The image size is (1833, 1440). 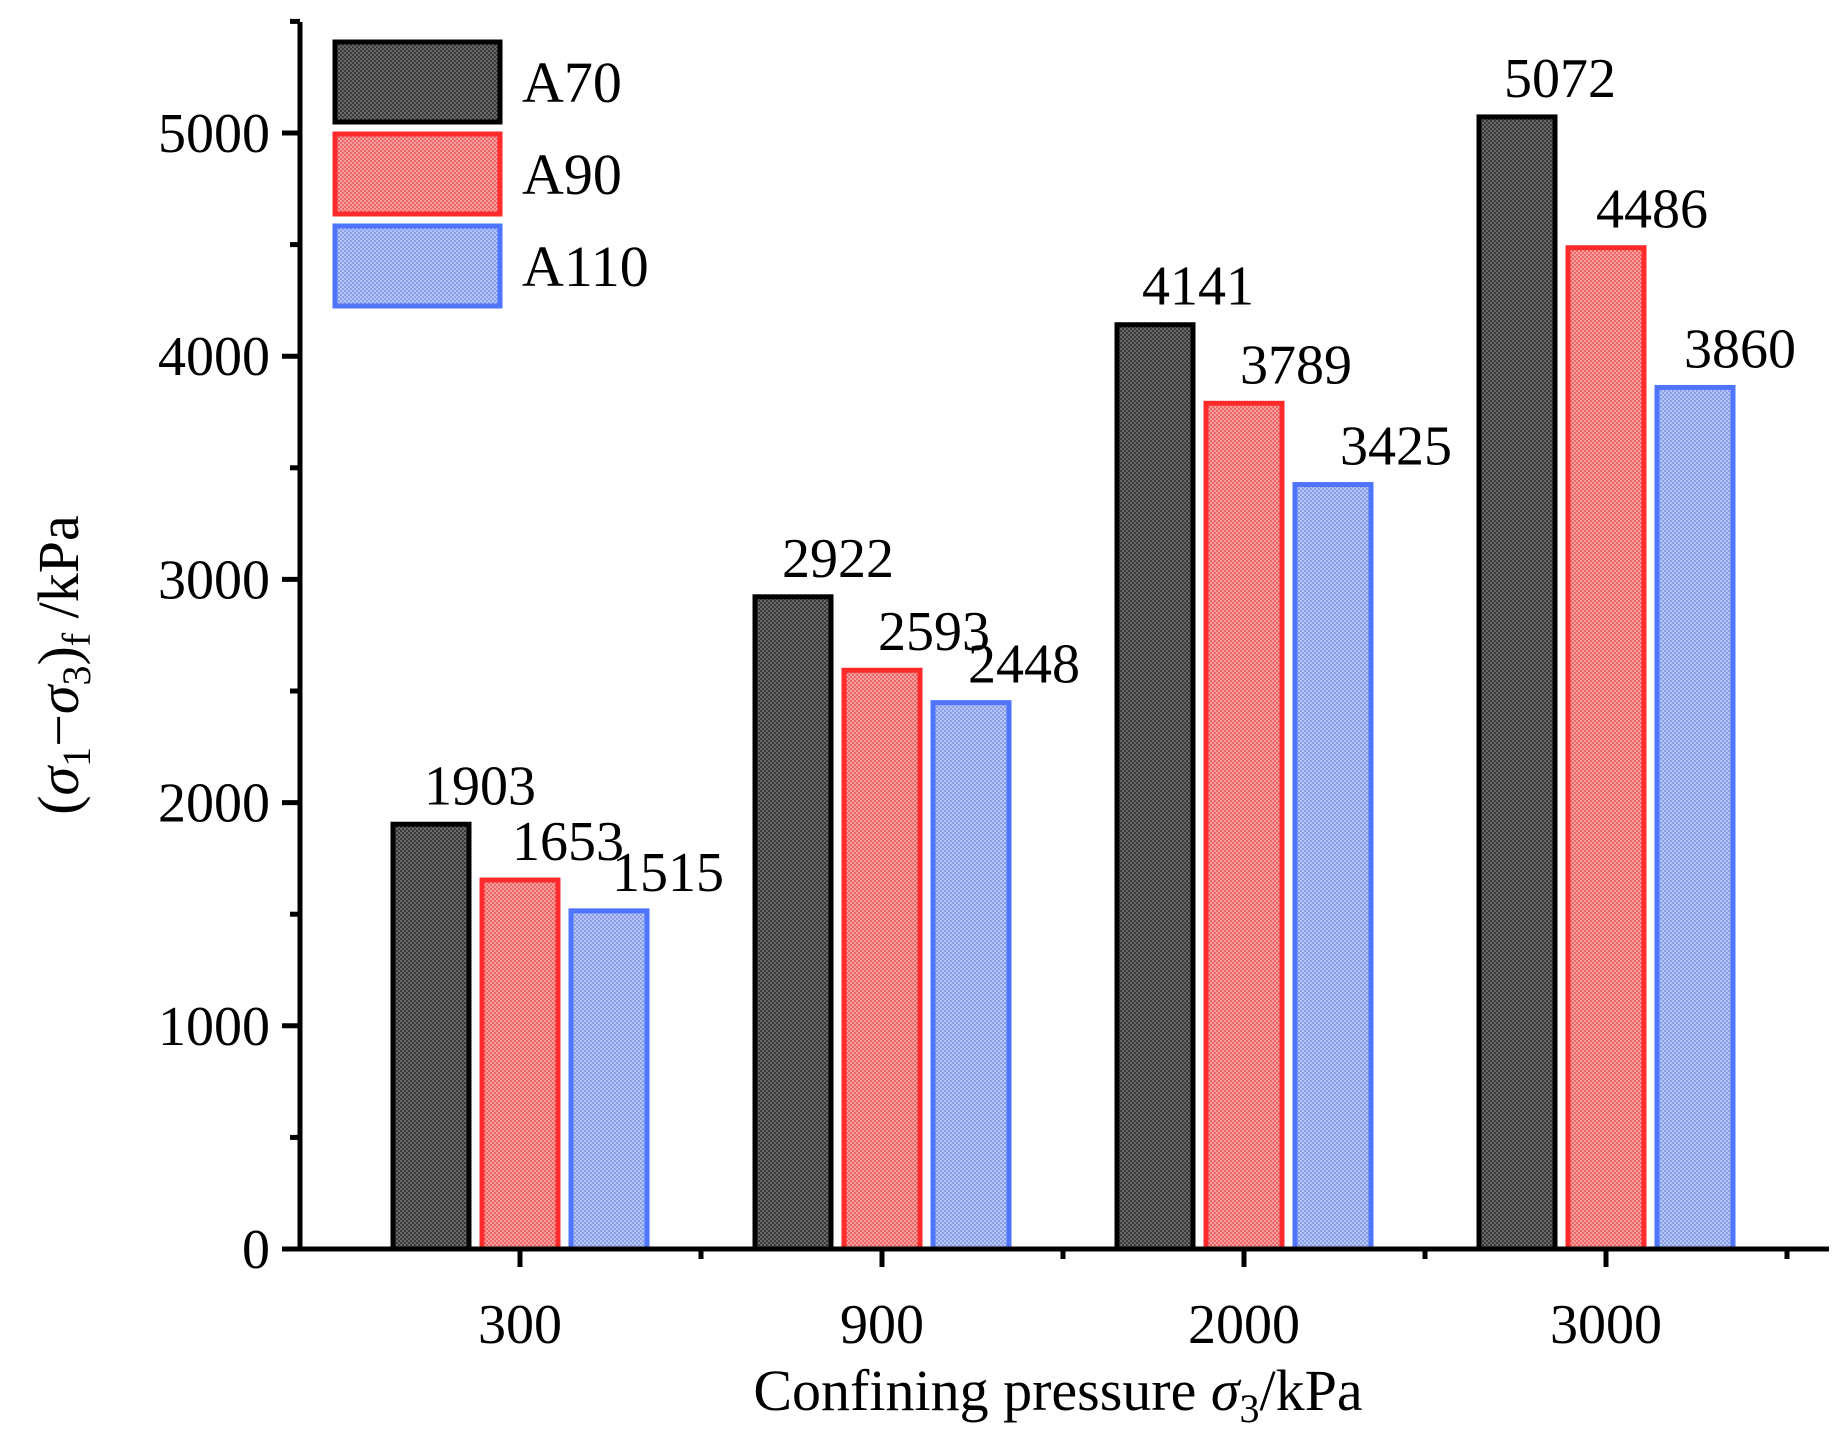 I want to click on y-tick-label: 3000, so click(x=214, y=580).